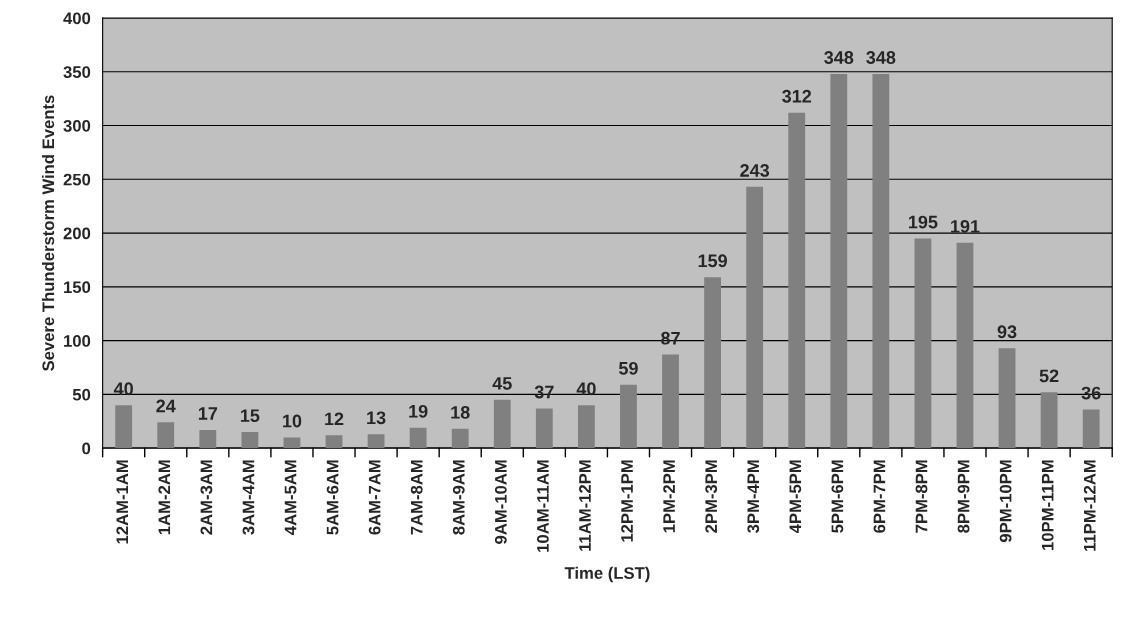 Image resolution: width=1128 pixels, height=643 pixels. I want to click on data-label: 15, so click(250, 416).